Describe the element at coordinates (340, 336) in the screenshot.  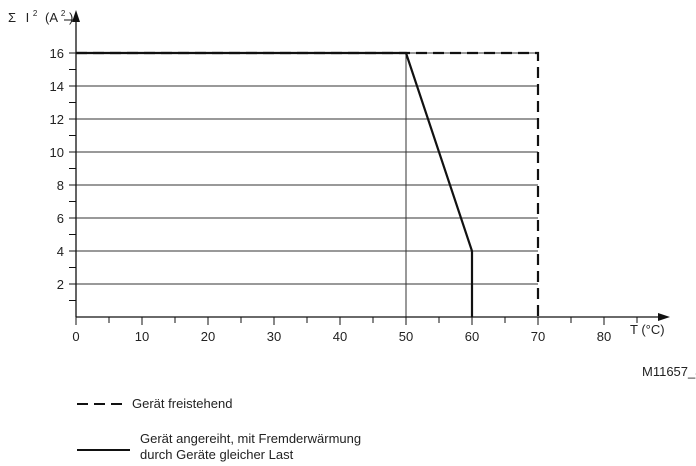
I see `x-tick-label-40: 40` at that location.